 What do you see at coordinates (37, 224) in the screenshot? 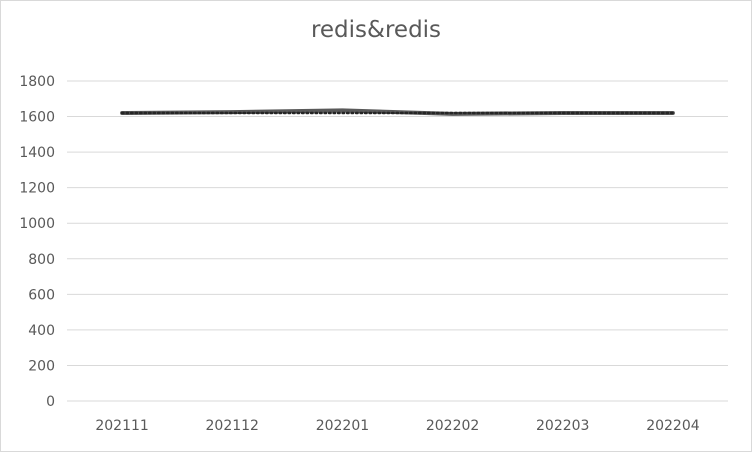
I see `y-tick-label: 1000` at bounding box center [37, 224].